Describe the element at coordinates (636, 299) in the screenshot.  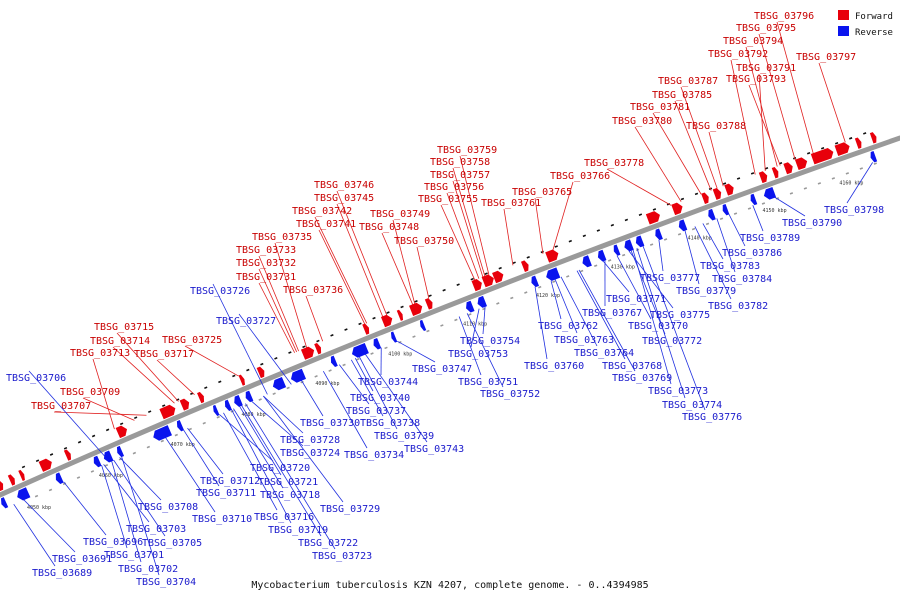
I see `reverse-gene-label: TBSG_03771` at that location.